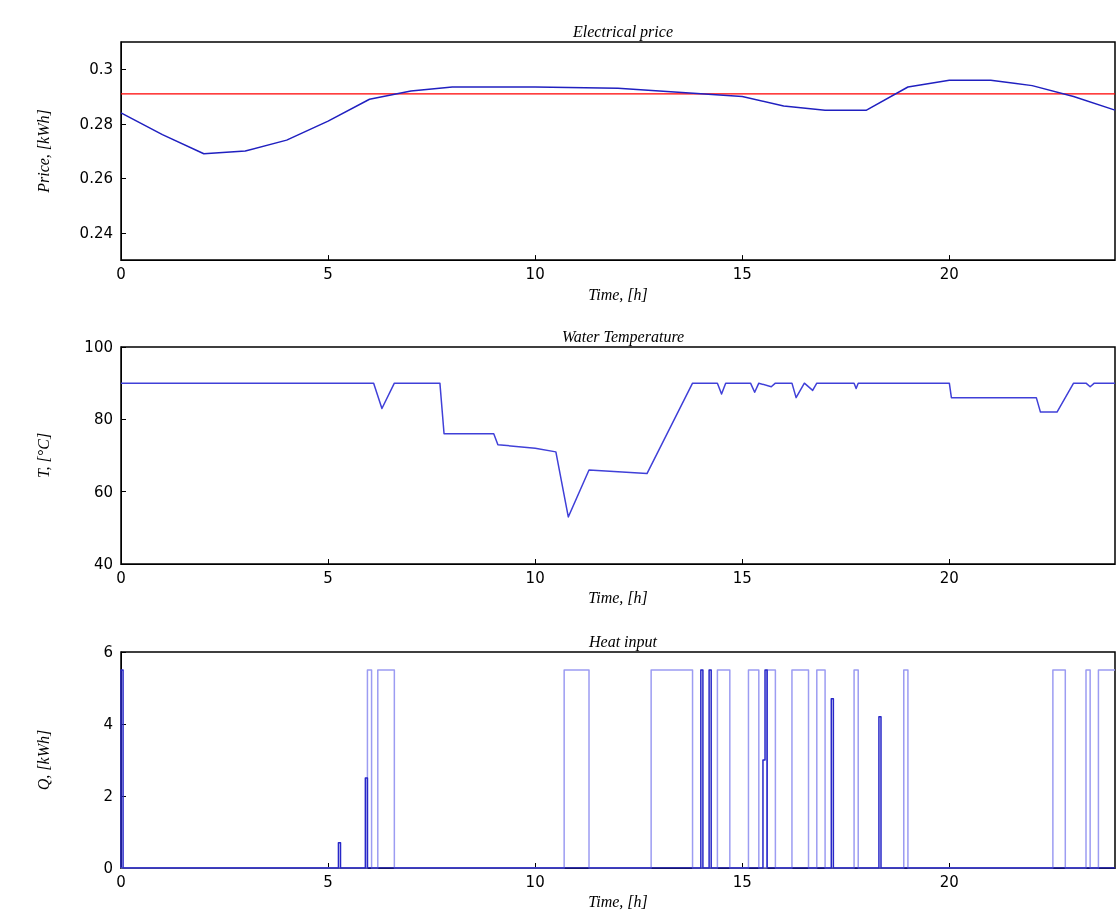  Describe the element at coordinates (43, 455) in the screenshot. I see `y-axis-title: T, [°C]` at that location.